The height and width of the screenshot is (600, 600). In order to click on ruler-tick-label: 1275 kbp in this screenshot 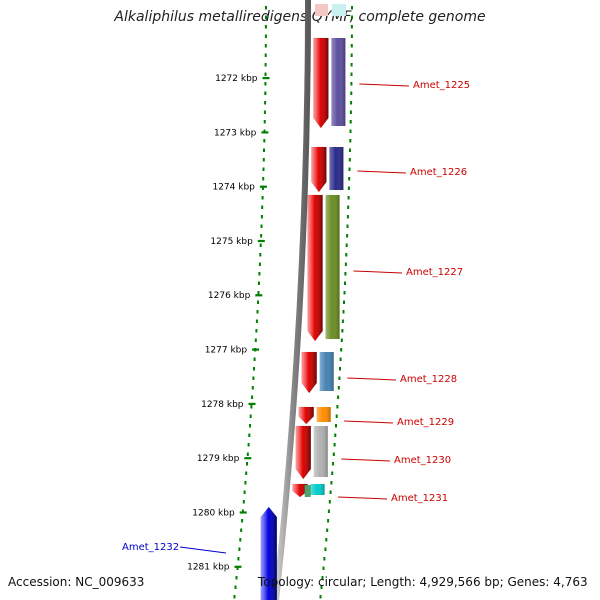, I will do `click(231, 242)`.